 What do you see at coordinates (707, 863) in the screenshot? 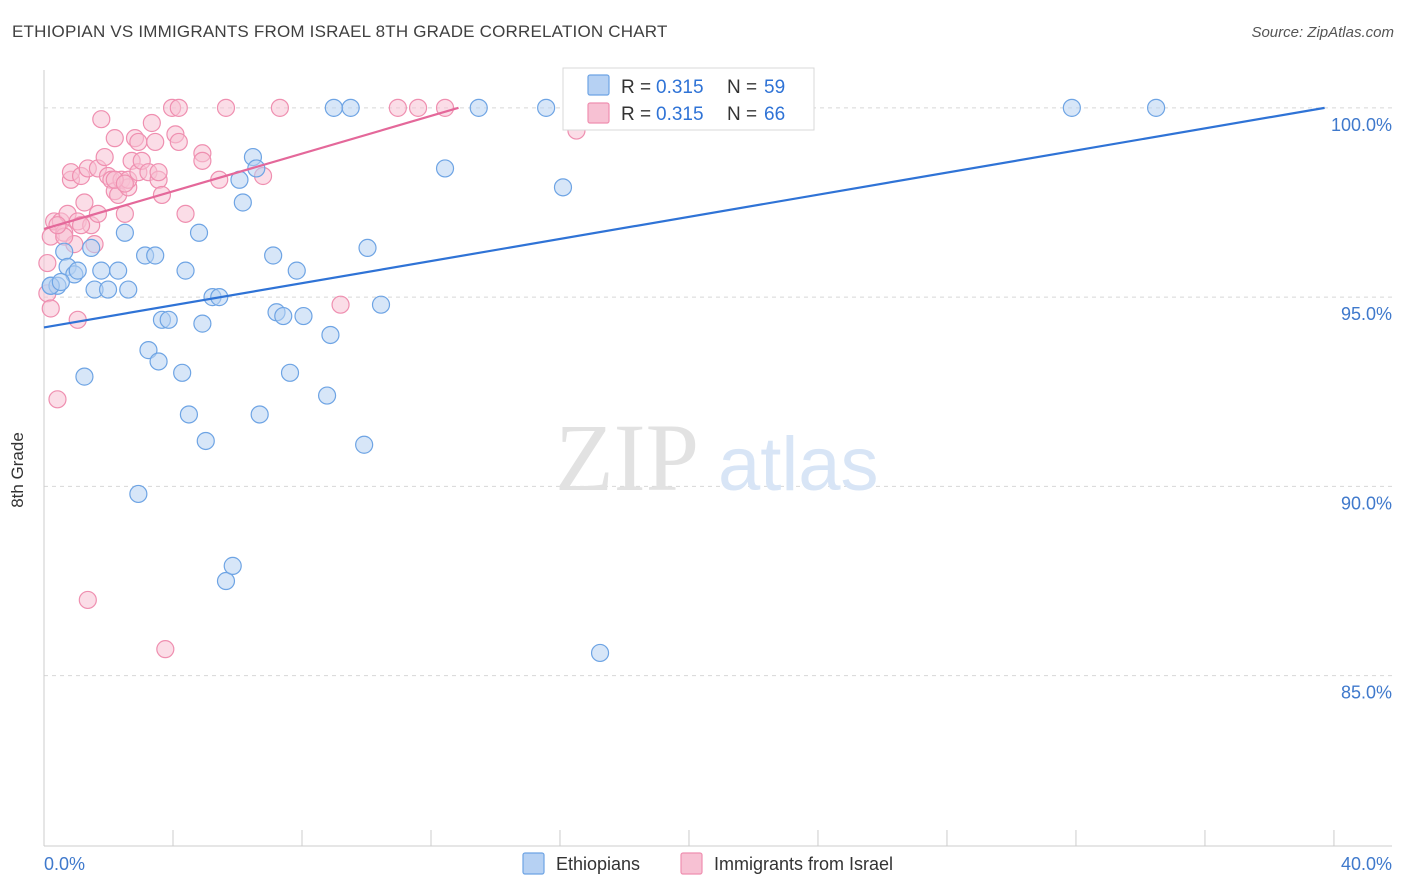
I see `series-legend: Ethiopians Immigrants from Israel` at bounding box center [707, 863].